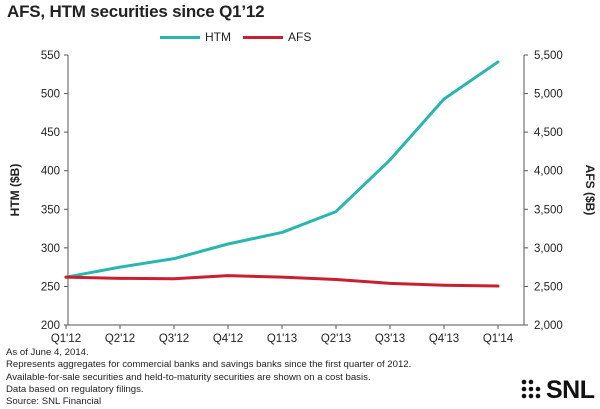  I want to click on x-tick-label: Q2'13, so click(336, 339).